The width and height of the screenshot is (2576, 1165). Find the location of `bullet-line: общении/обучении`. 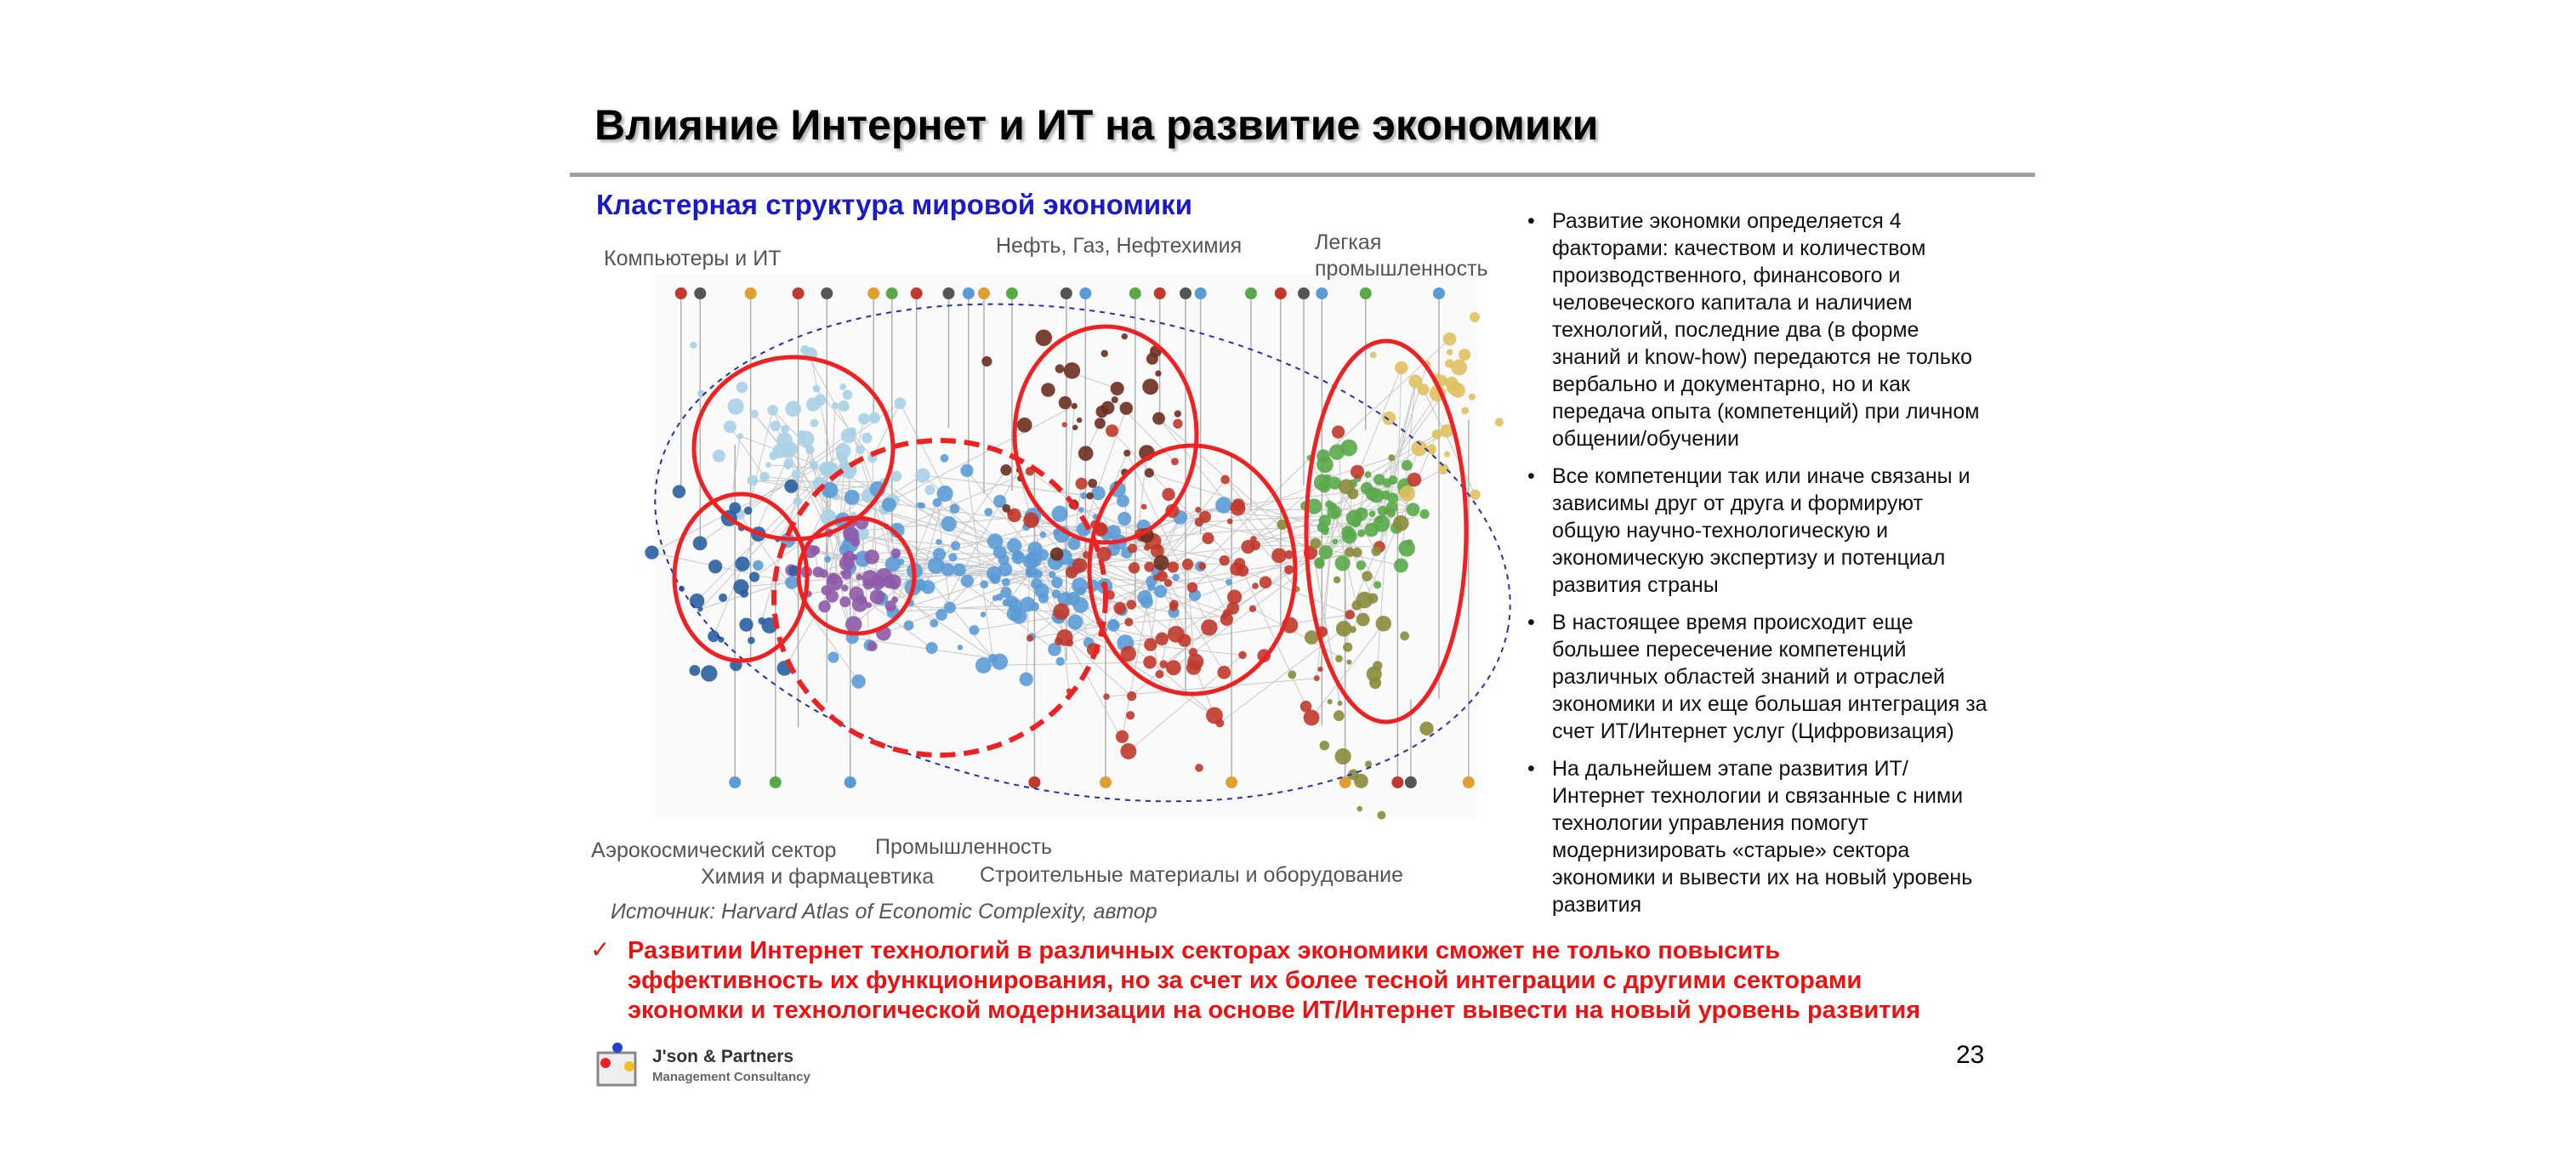

bullet-line: общении/обучении is located at coordinates (1645, 439).